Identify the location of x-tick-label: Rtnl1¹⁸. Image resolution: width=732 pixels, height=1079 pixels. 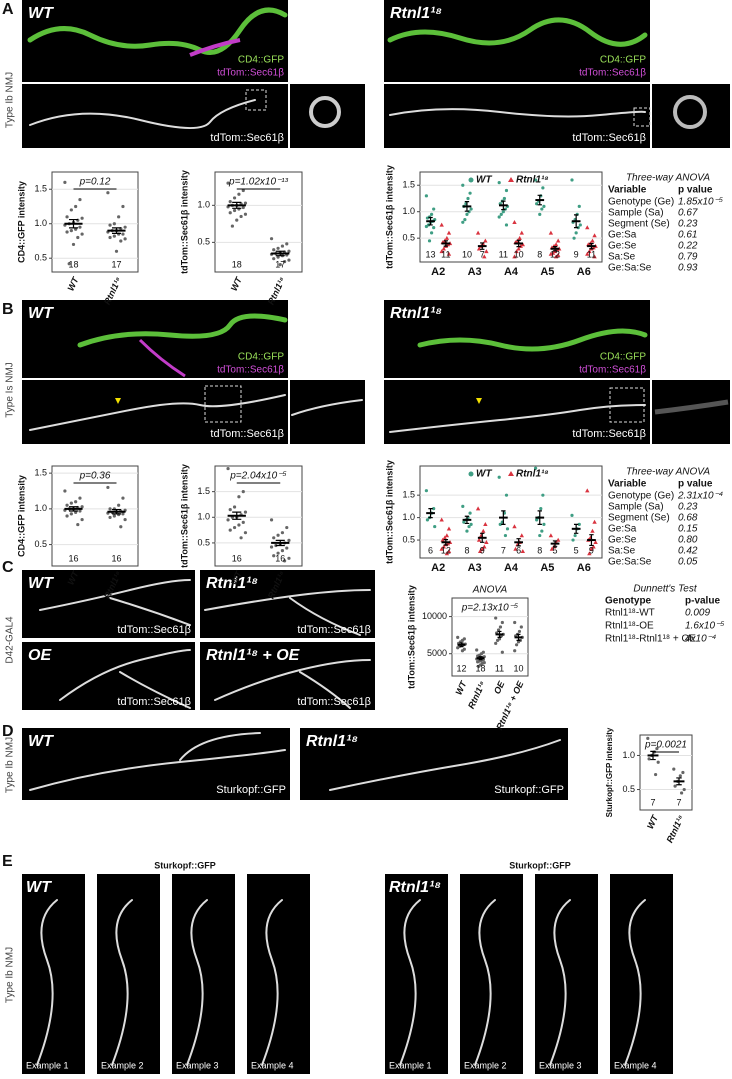
(477, 694).